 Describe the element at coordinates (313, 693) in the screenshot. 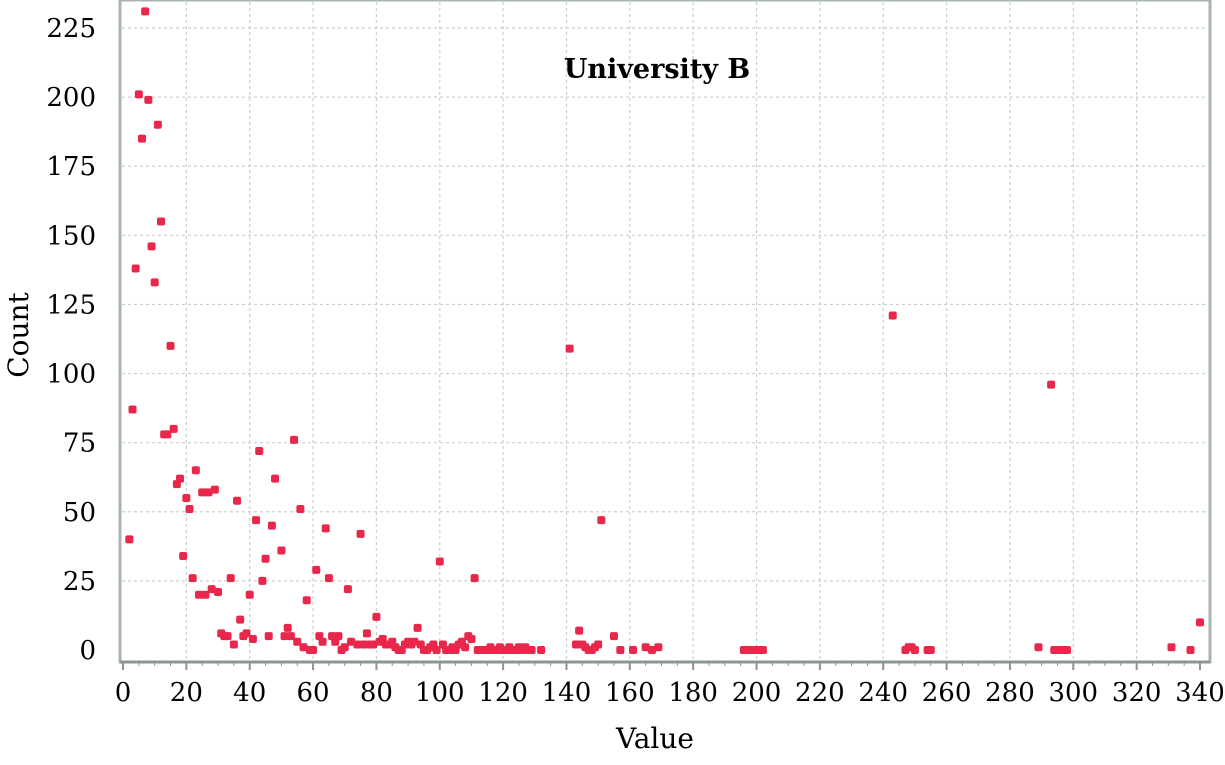

I see `x-tick-label: 60` at that location.